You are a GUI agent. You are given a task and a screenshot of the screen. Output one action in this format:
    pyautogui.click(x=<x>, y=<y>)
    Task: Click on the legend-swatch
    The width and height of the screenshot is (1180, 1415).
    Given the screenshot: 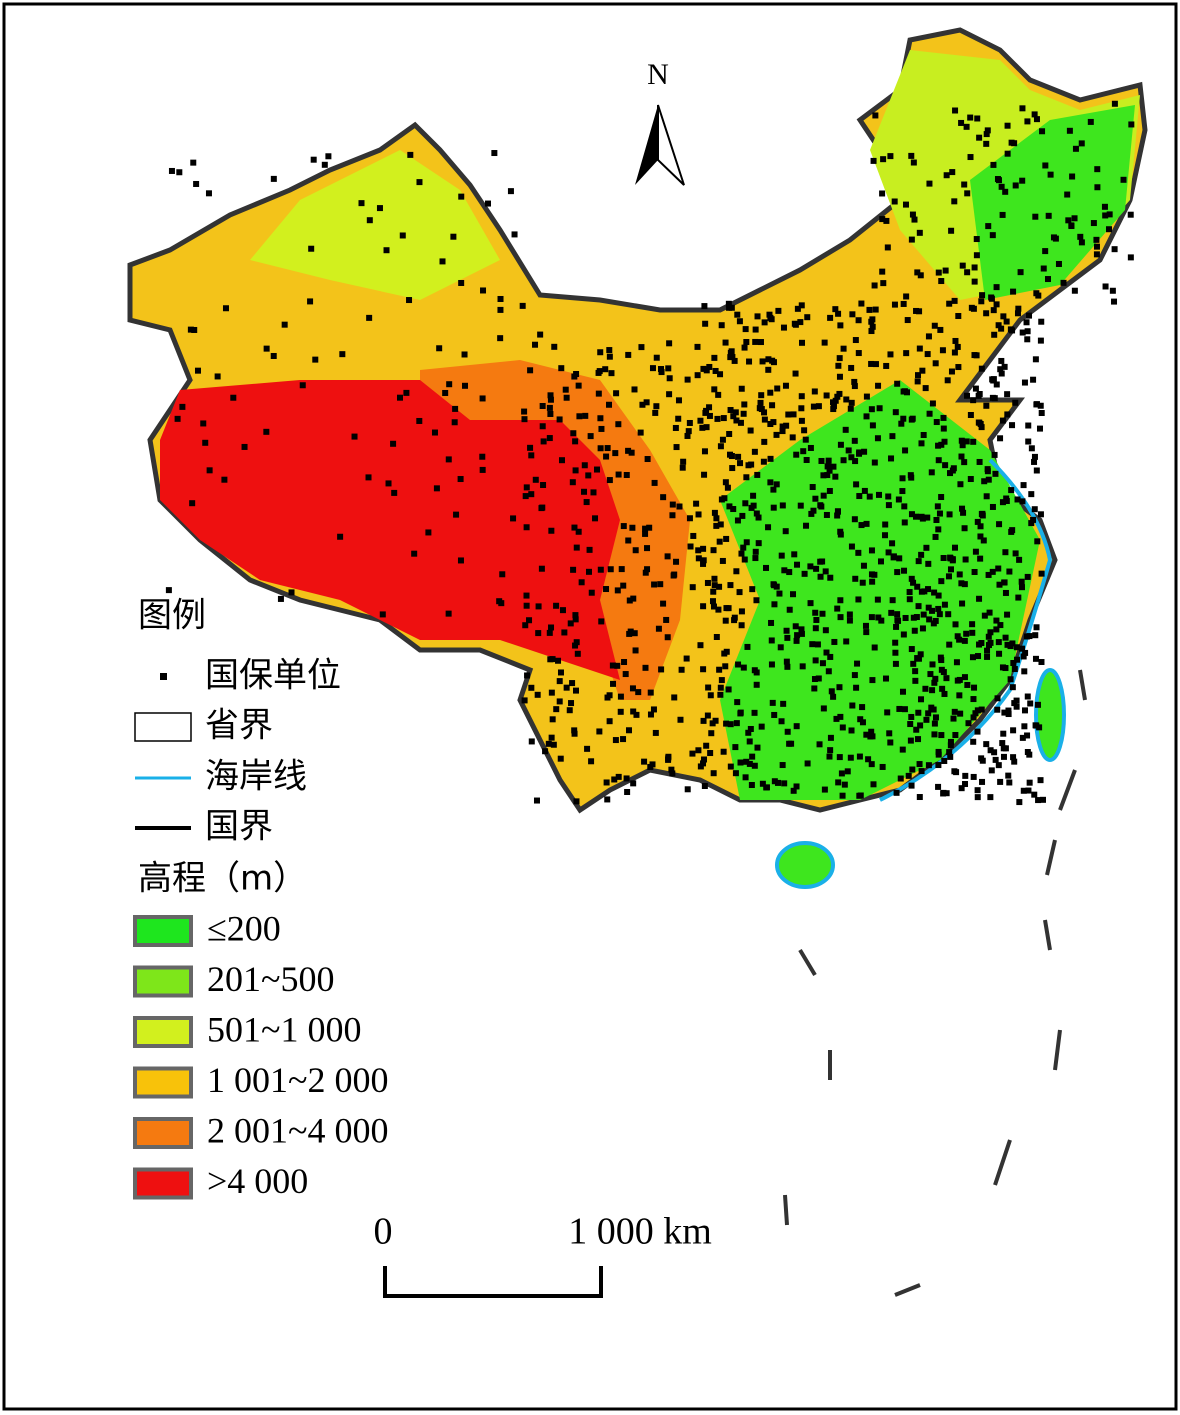 What is the action you would take?
    pyautogui.click(x=163, y=931)
    